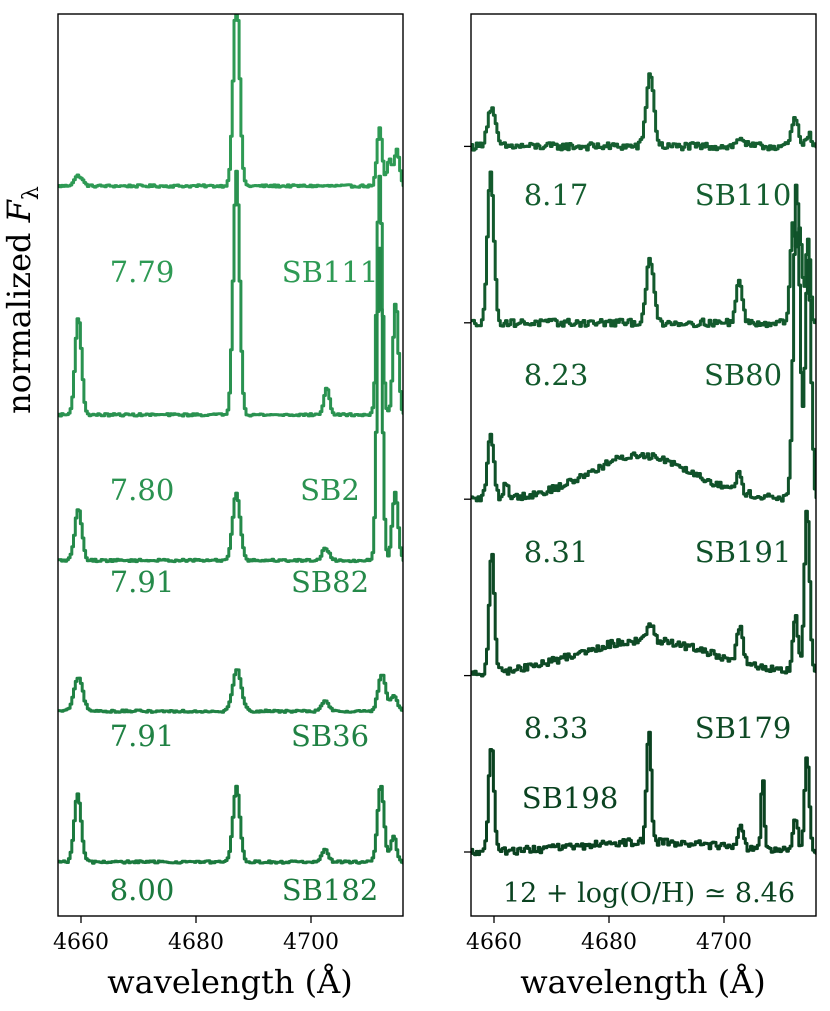  What do you see at coordinates (142, 490) in the screenshot?
I see `metallicity-label: 7.80` at bounding box center [142, 490].